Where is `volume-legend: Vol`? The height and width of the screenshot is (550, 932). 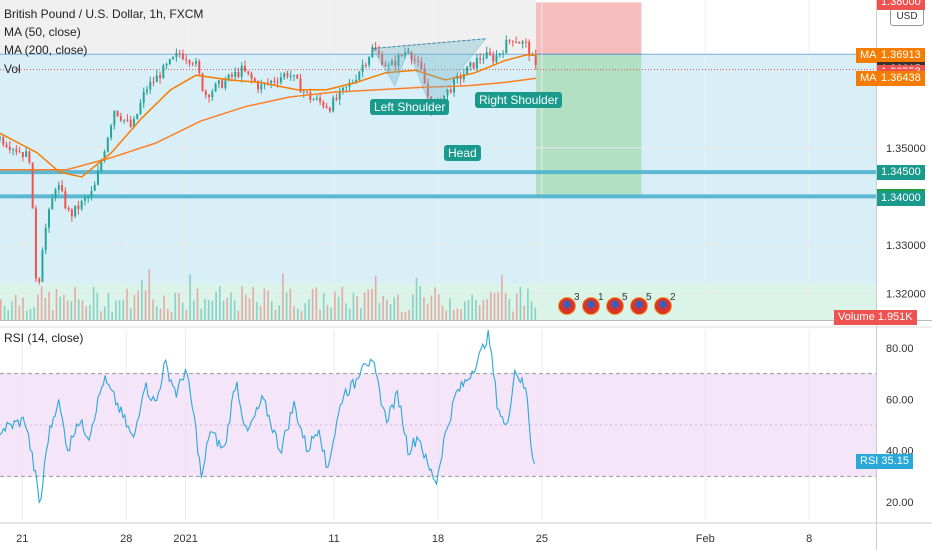 volume-legend: Vol is located at coordinates (12, 69).